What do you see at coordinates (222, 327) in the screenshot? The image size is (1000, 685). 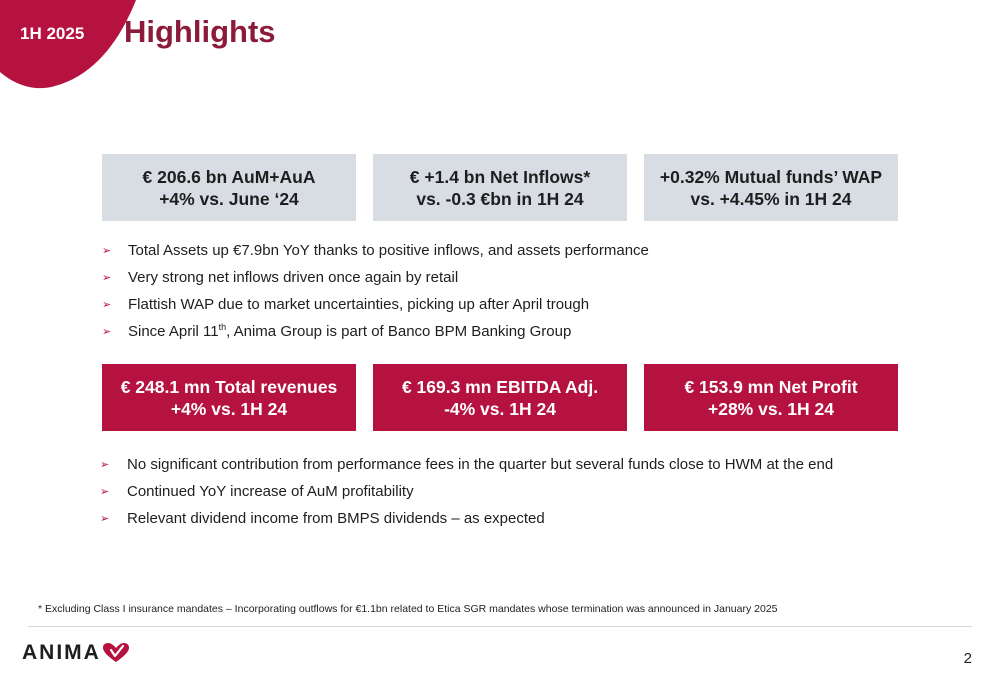 I see `ordinal-suffix: th` at bounding box center [222, 327].